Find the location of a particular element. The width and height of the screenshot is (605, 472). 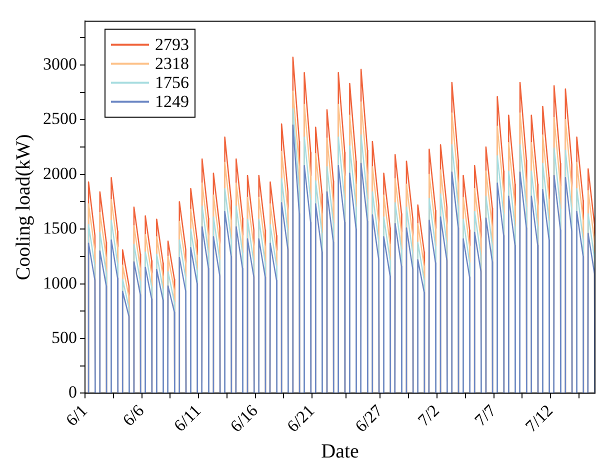

legend-label: 2793 is located at coordinates (172, 44).